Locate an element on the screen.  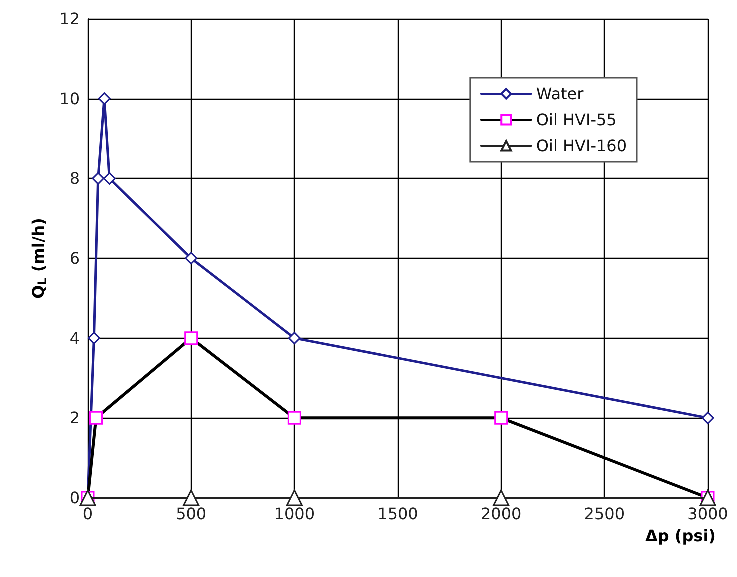
legend-label: Oil HVI-55 is located at coordinates (576, 120).